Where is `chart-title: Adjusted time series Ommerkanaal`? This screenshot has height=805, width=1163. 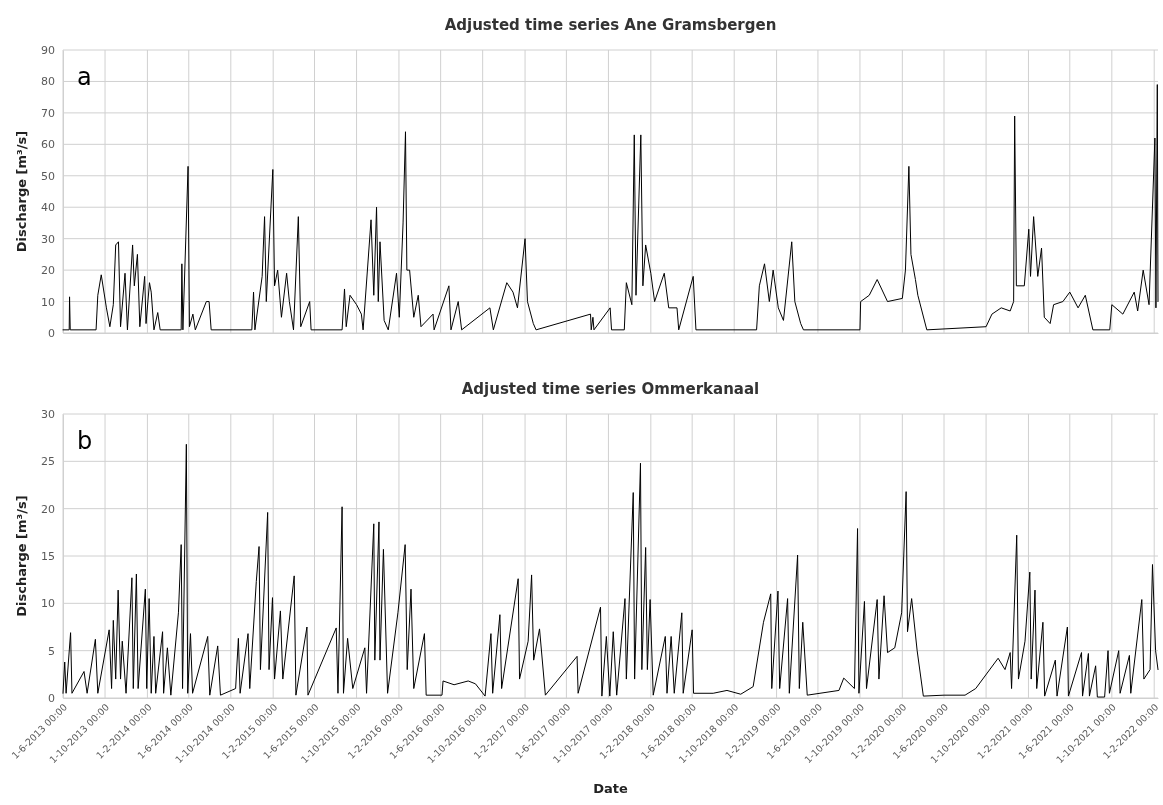 chart-title: Adjusted time series Ommerkanaal is located at coordinates (610, 389).